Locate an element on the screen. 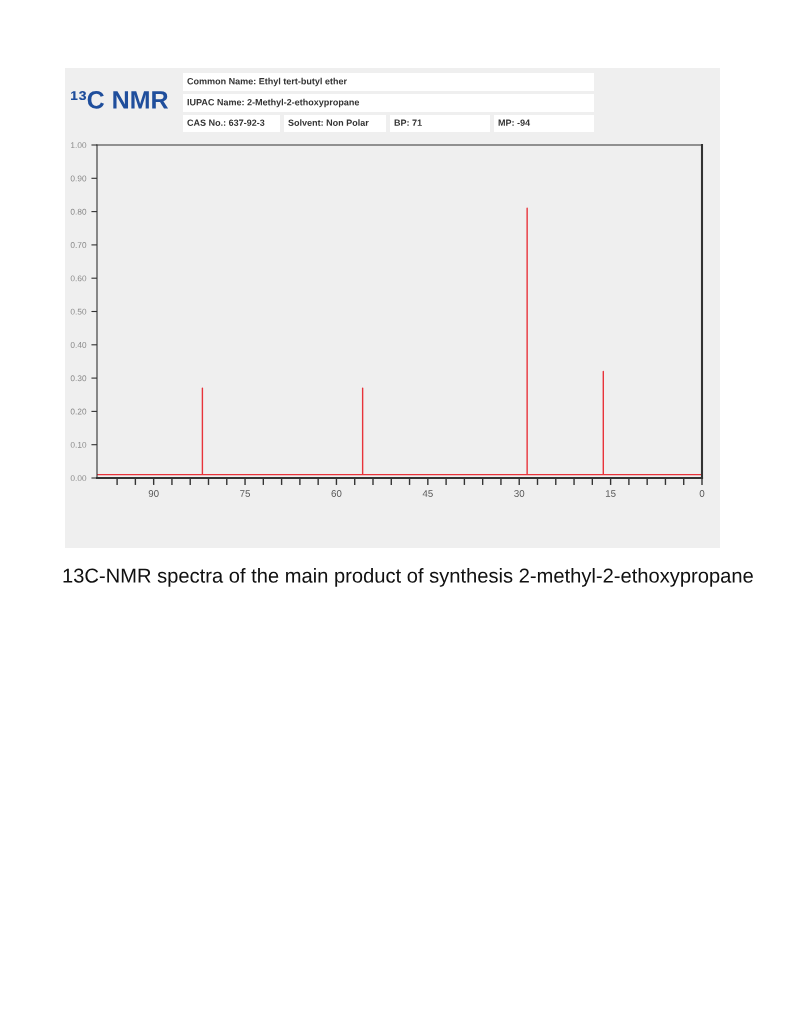 This screenshot has height=1024, width=793. text: BP: 71 is located at coordinates (408, 122).